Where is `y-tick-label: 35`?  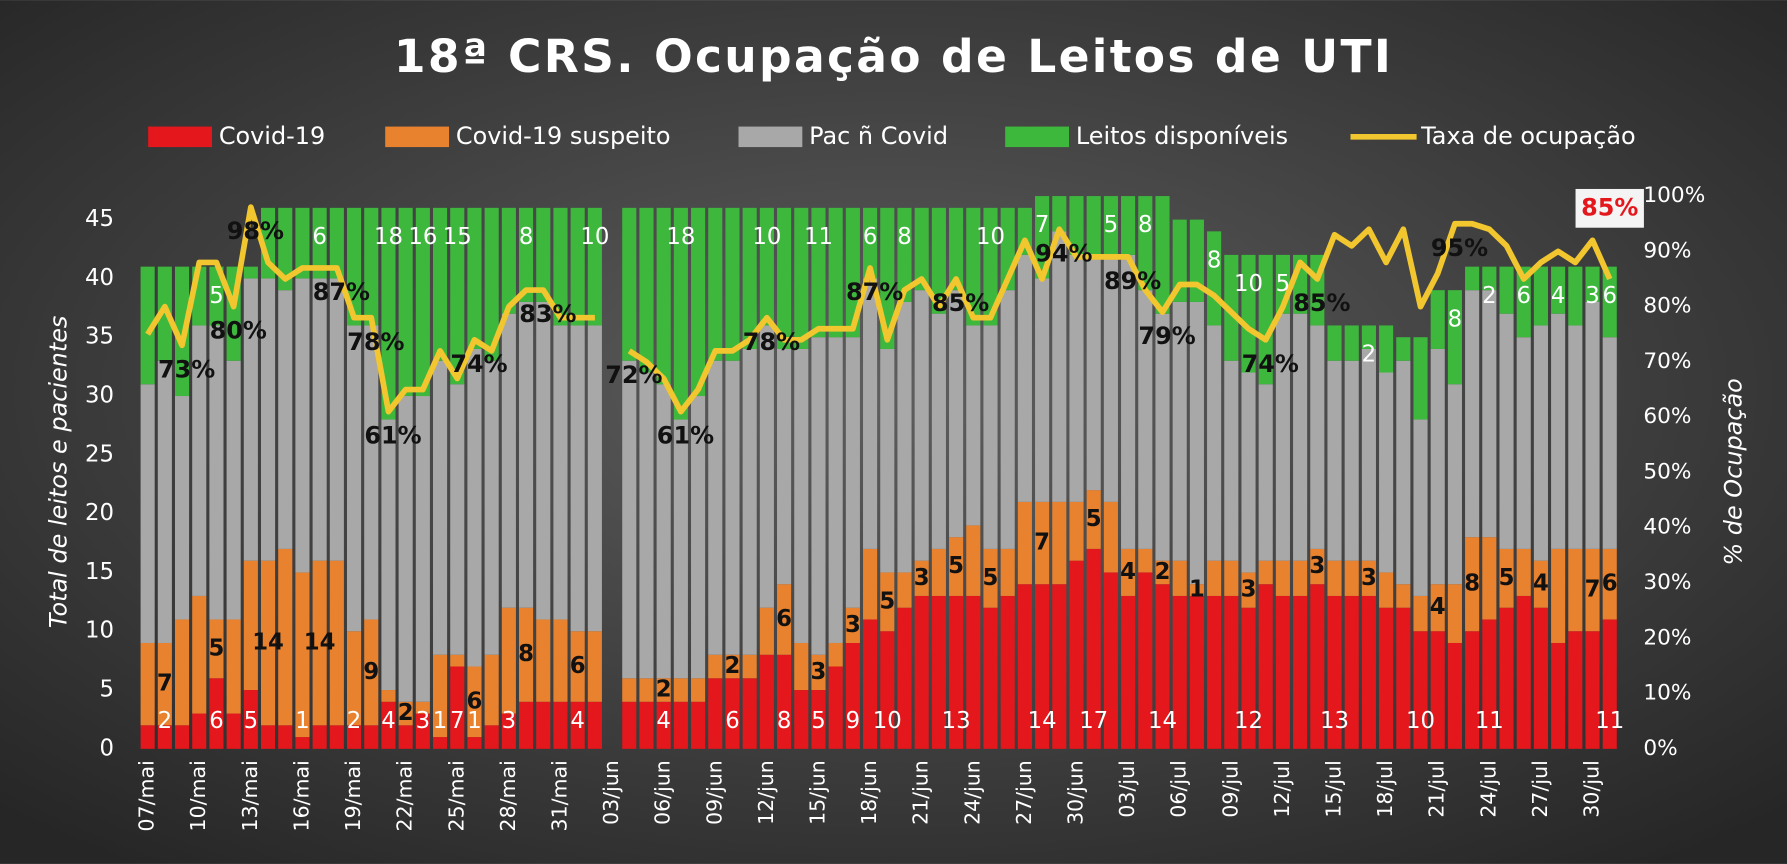 y-tick-label: 35 is located at coordinates (99, 337).